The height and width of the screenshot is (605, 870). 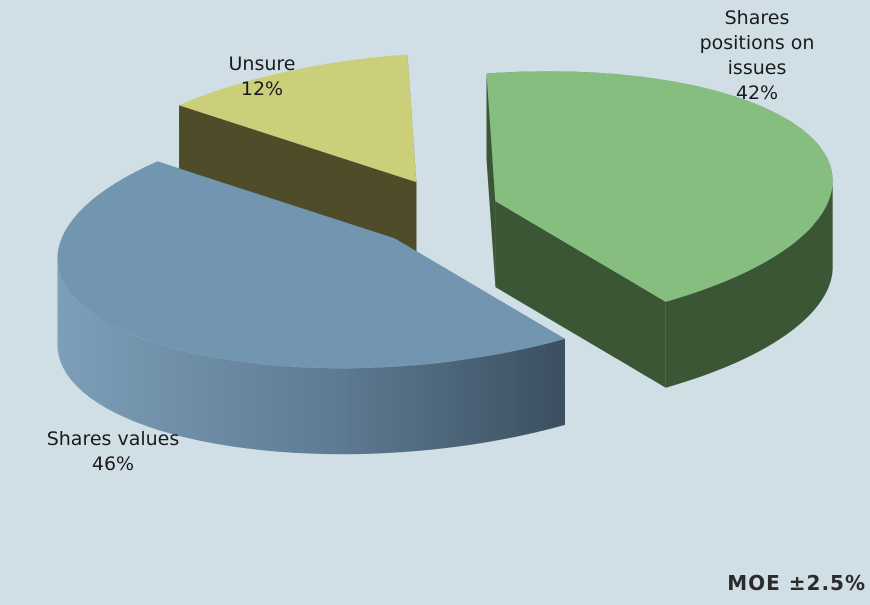 What do you see at coordinates (757, 93) in the screenshot?
I see `slice-value-issues: 42%` at bounding box center [757, 93].